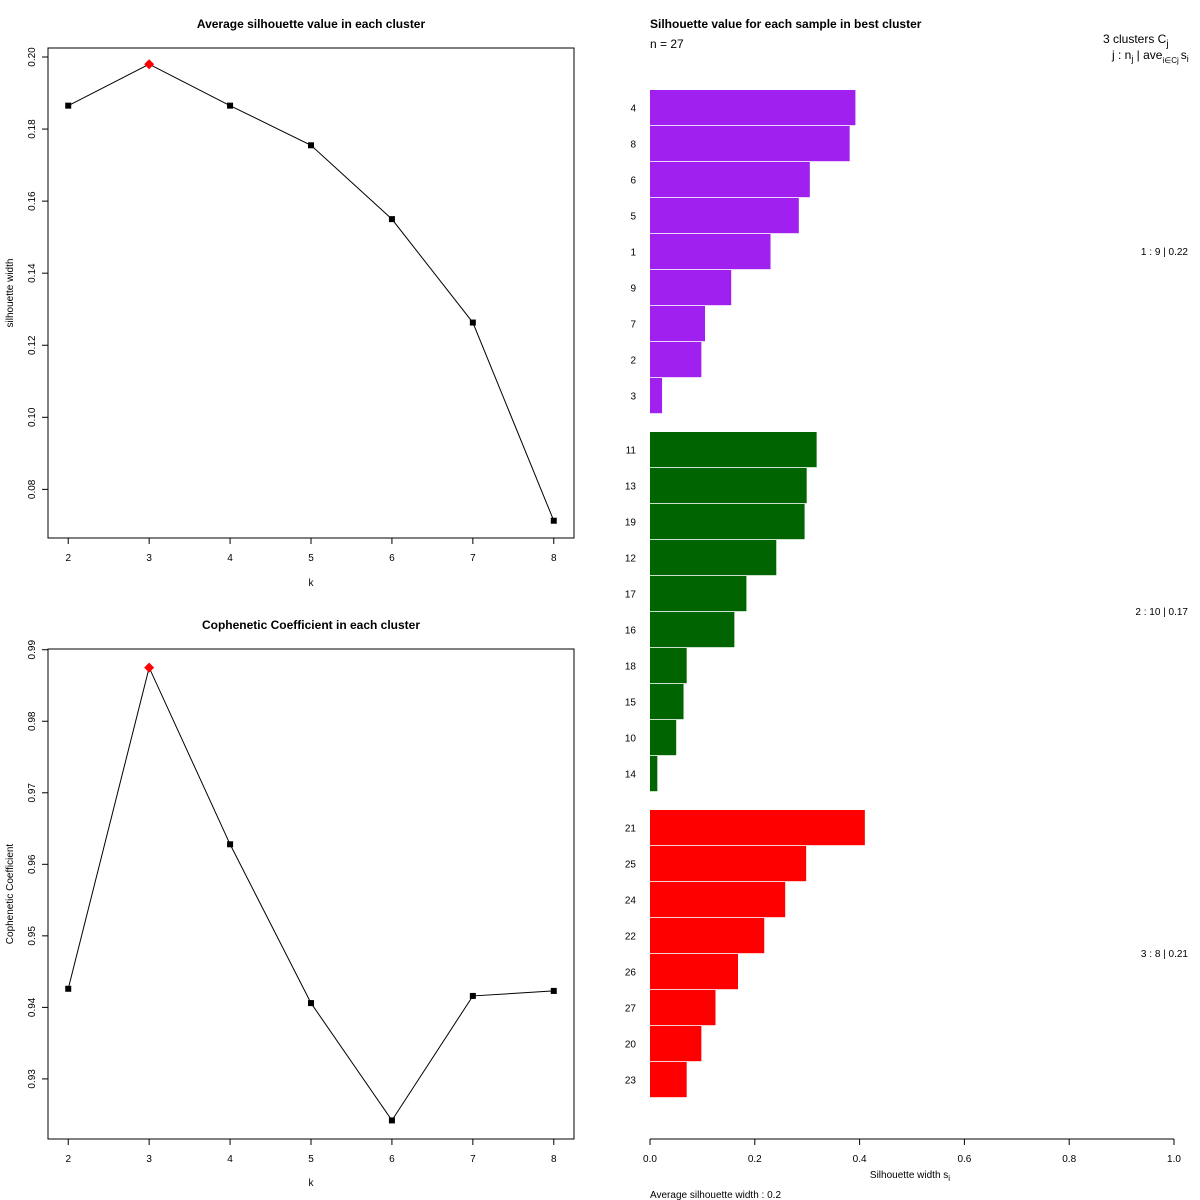 Image resolution: width=1200 pixels, height=1200 pixels. What do you see at coordinates (633, 181) in the screenshot?
I see `sample-label: 6` at bounding box center [633, 181].